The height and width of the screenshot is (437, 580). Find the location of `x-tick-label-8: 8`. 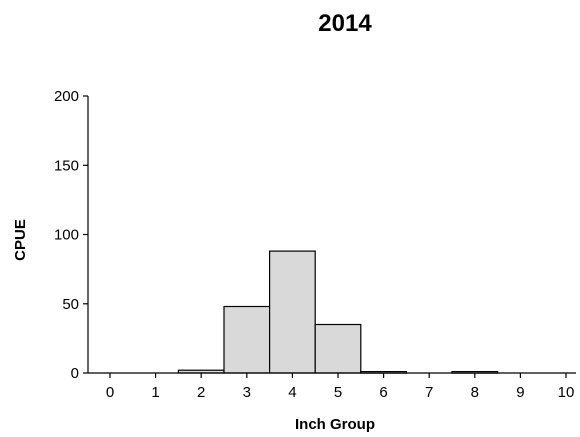

x-tick-label-8: 8 is located at coordinates (475, 392).